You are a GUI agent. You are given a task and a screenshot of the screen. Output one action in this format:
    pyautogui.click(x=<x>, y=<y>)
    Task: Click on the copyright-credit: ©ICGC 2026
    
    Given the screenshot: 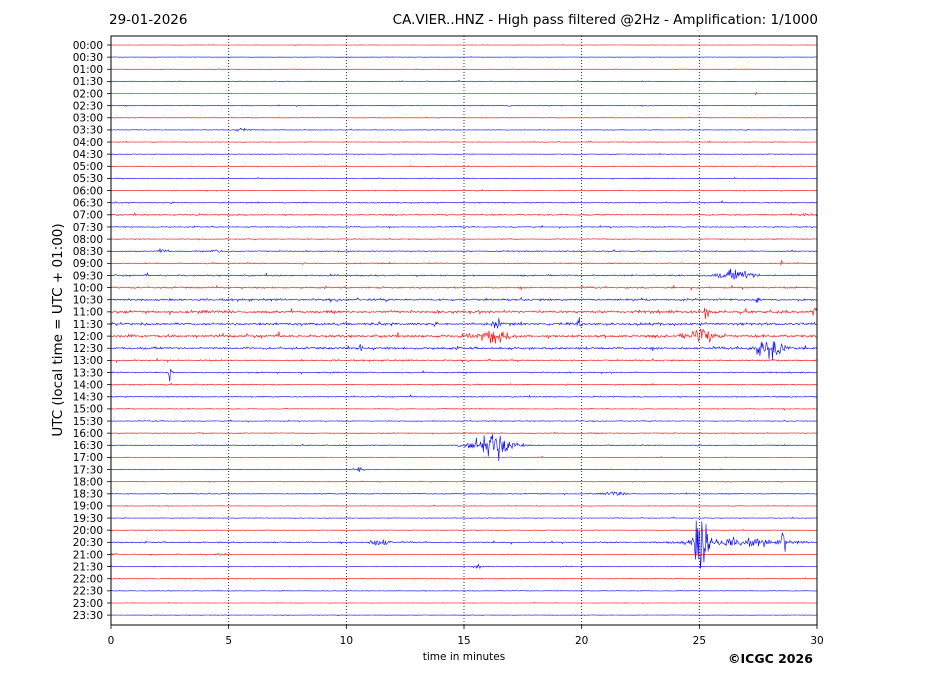 What is the action you would take?
    pyautogui.click(x=770, y=658)
    